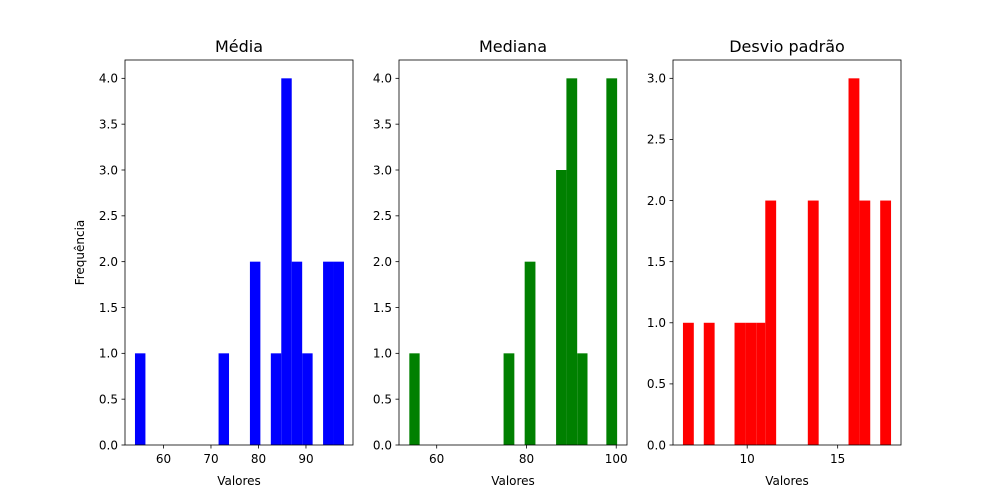 The image size is (1000, 500). What do you see at coordinates (305, 459) in the screenshot?
I see `x-tick-label: 90` at bounding box center [305, 459].